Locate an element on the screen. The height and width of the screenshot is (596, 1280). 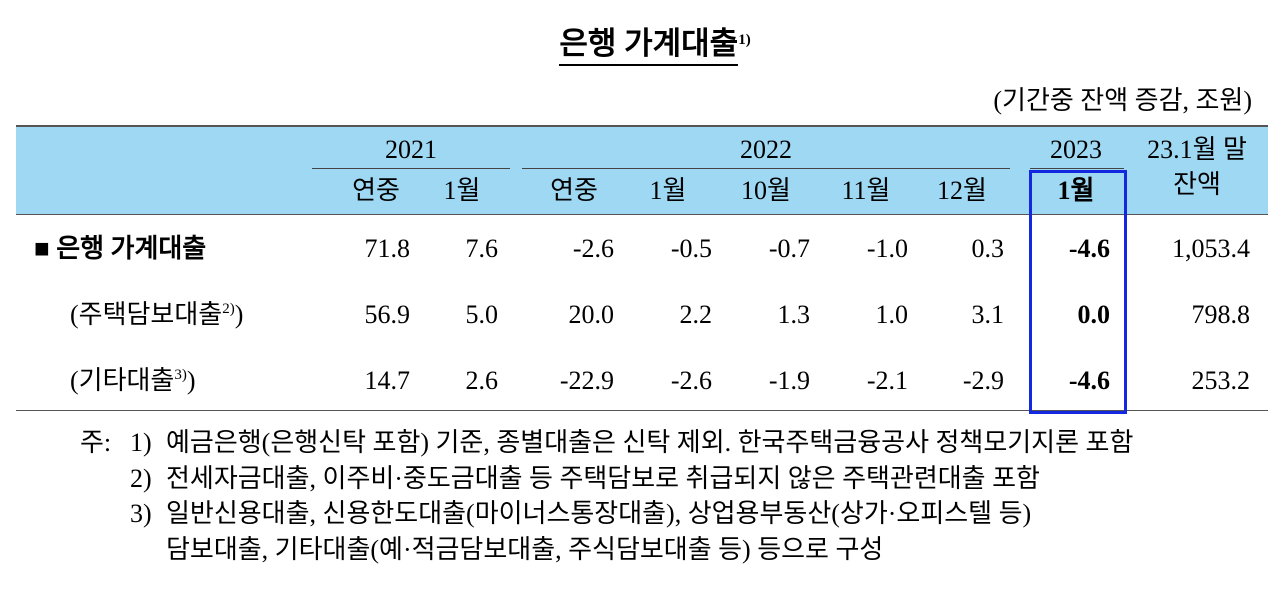
note-marker: 1) is located at coordinates (141, 442).